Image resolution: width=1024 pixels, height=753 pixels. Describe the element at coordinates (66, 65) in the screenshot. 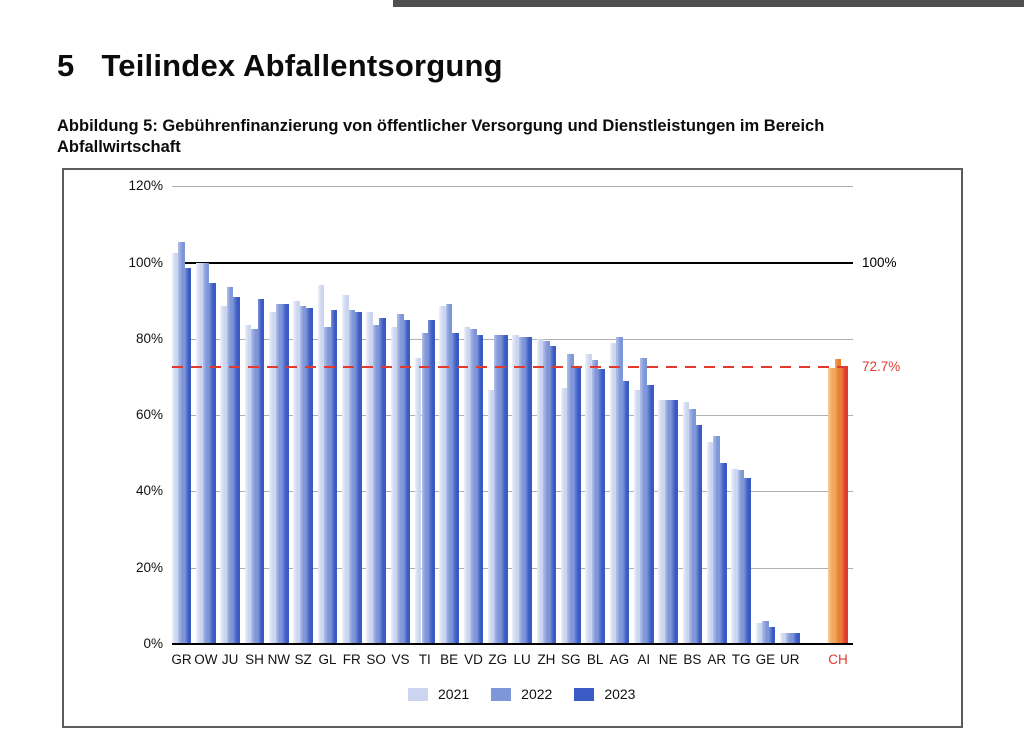

I see `section-number: 5` at that location.